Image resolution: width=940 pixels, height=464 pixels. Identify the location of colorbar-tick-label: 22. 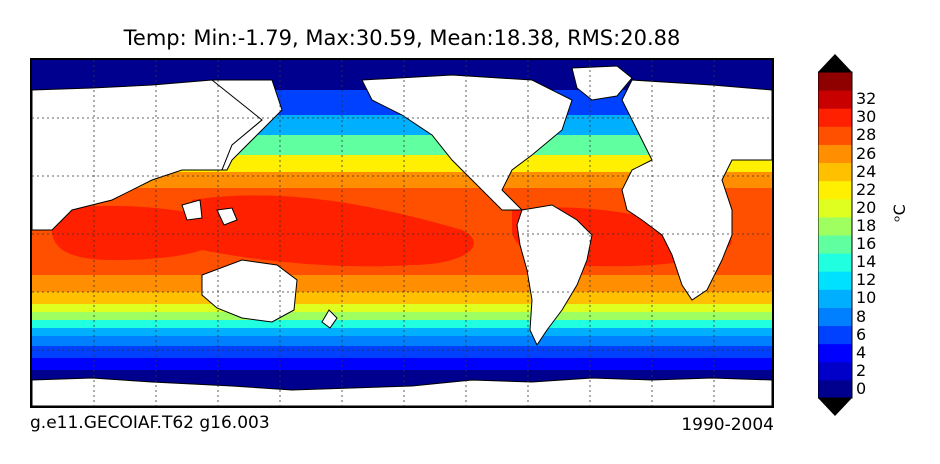
(866, 189).